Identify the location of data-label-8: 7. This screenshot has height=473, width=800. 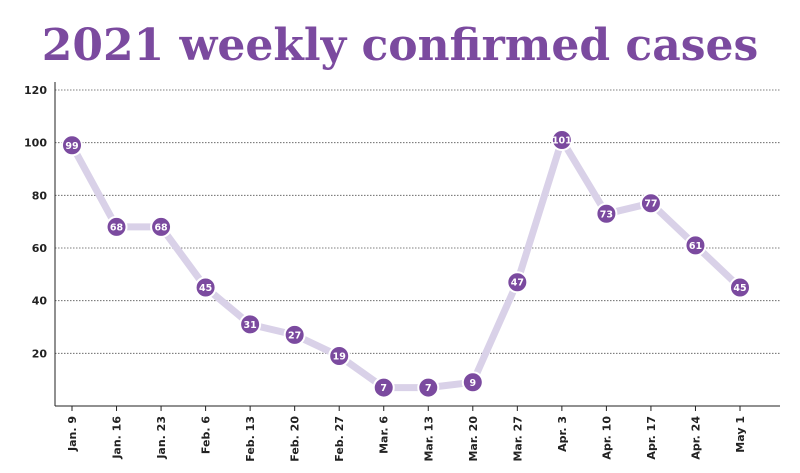
(428, 388).